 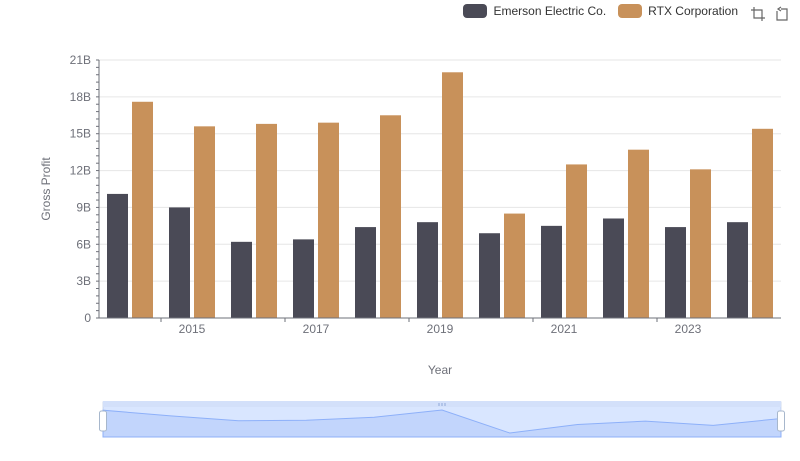 I want to click on bar-emerson-2024, so click(x=737, y=270).